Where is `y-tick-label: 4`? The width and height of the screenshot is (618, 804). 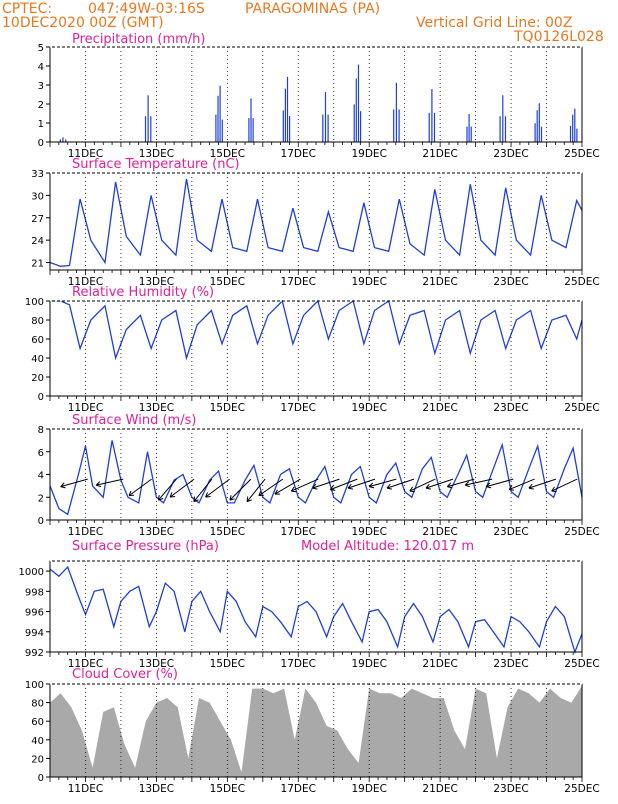
y-tick-label: 4 is located at coordinates (41, 67).